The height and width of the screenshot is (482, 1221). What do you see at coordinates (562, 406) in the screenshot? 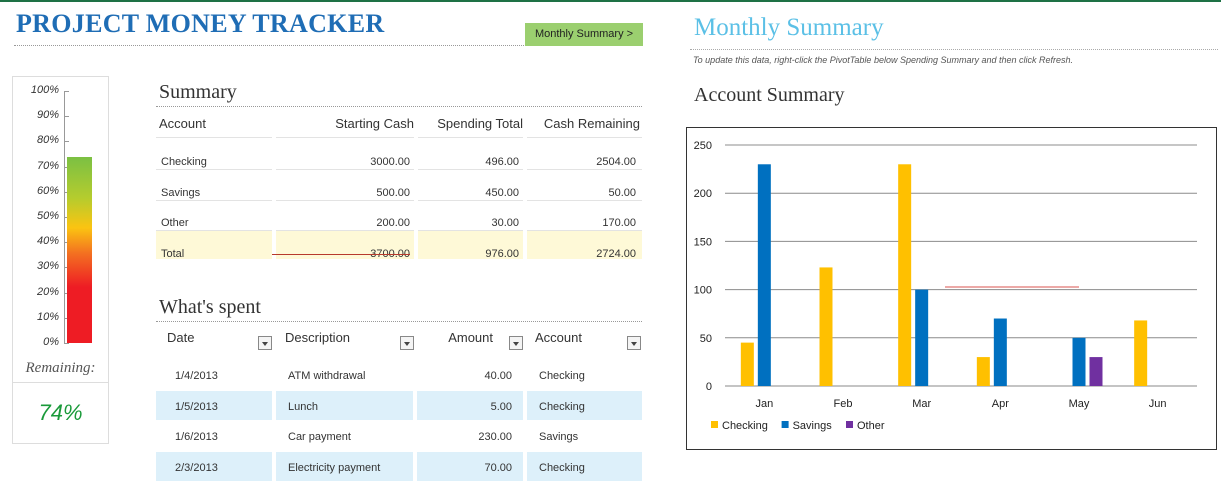
I see `spent-cell-account: Checking` at bounding box center [562, 406].